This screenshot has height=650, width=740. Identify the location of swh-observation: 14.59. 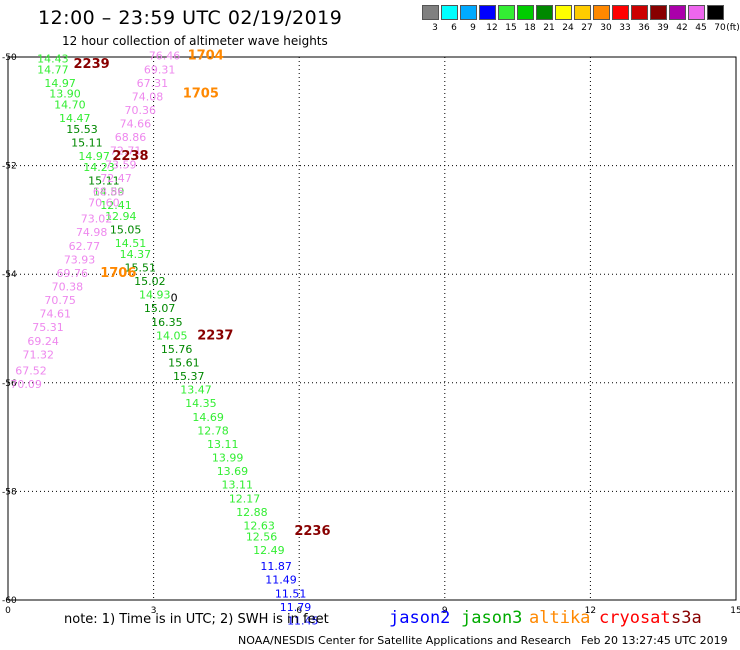
(109, 191).